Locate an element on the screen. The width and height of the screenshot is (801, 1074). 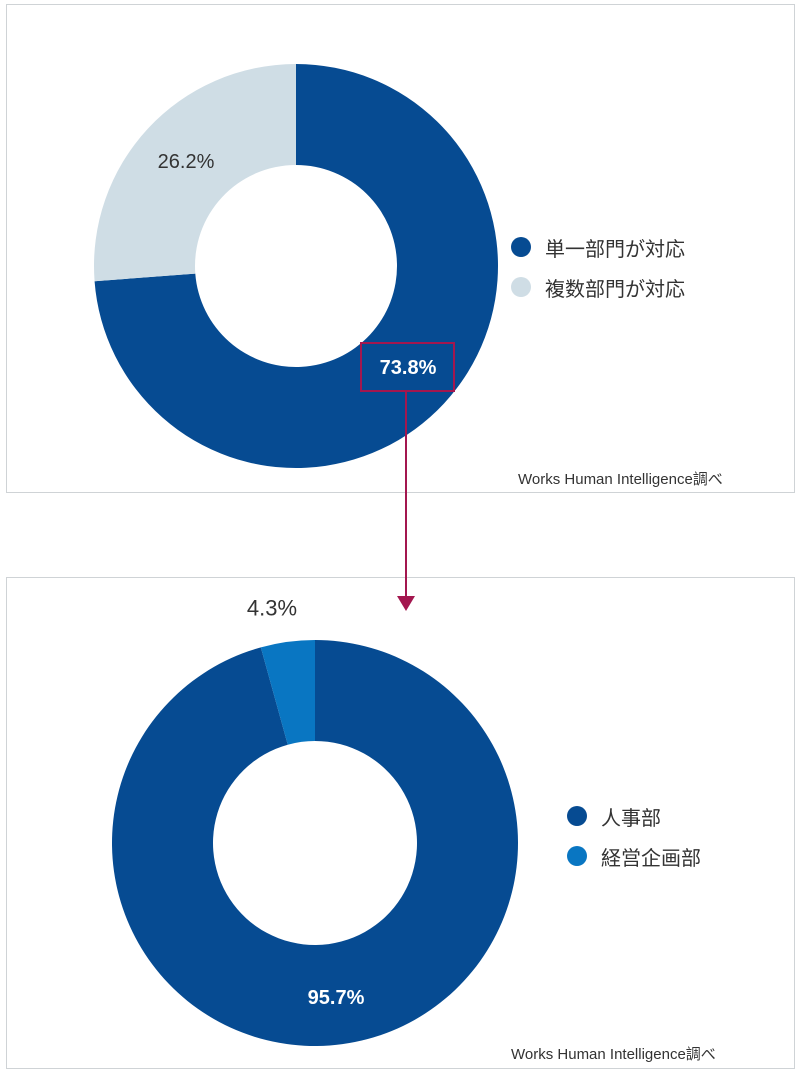
legend-label-hr-department: 人事部 is located at coordinates (631, 817).